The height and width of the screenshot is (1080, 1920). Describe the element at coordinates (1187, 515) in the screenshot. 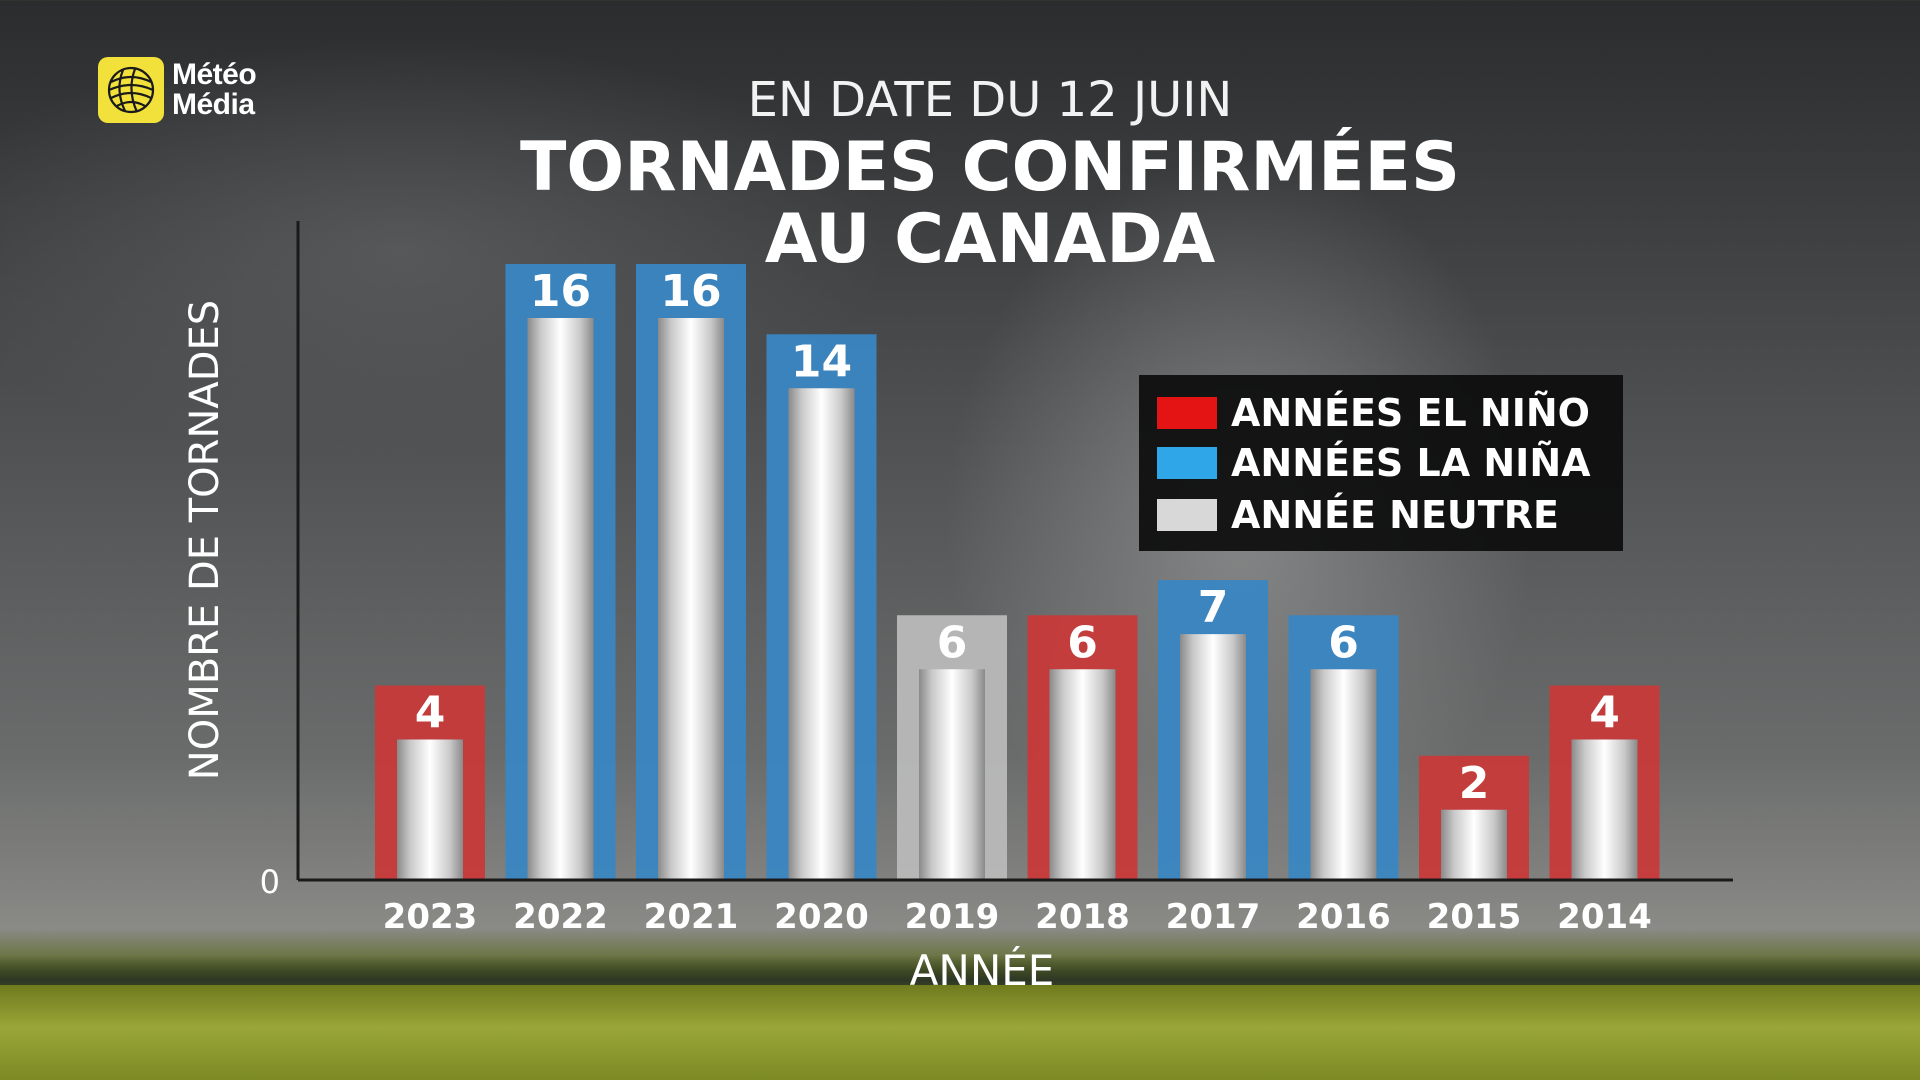

I see `legend-swatch-neutre` at that location.